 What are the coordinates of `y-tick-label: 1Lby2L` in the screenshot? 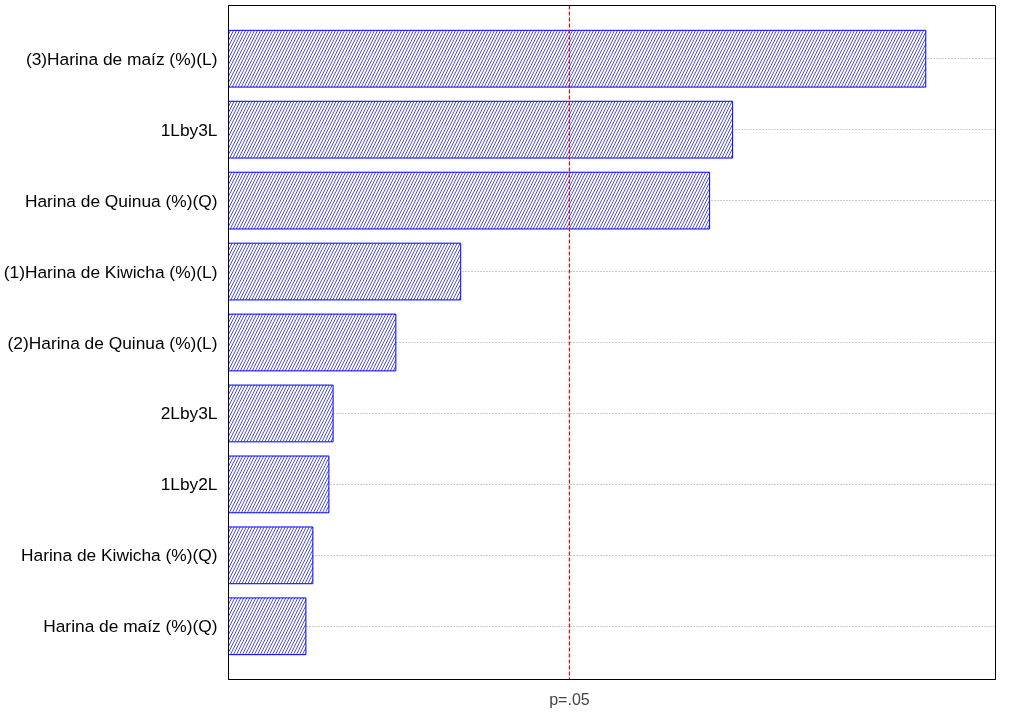 It's located at (189, 484).